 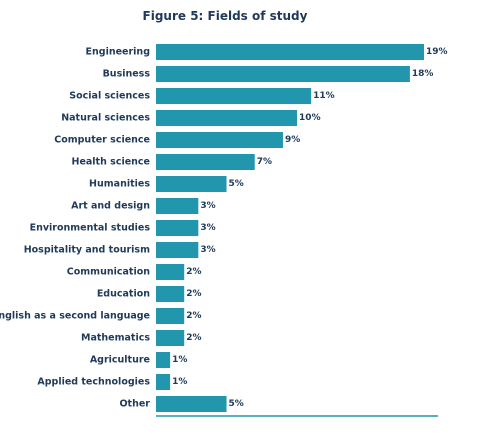 What do you see at coordinates (264, 162) in the screenshot?
I see `value-label: 7%` at bounding box center [264, 162].